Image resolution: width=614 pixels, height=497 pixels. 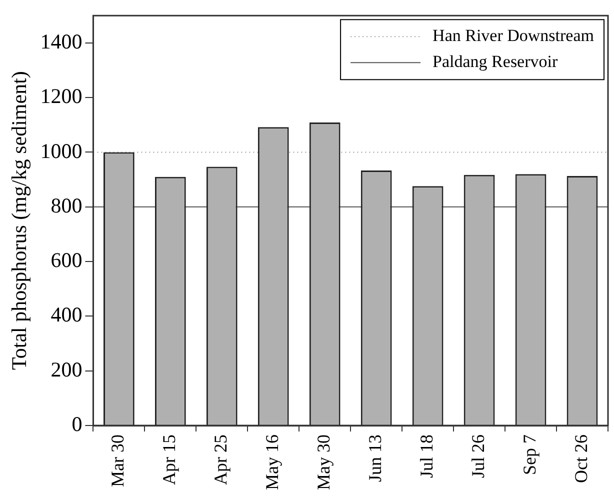 I want to click on x-tick-label: Jul 26, so click(x=478, y=456).